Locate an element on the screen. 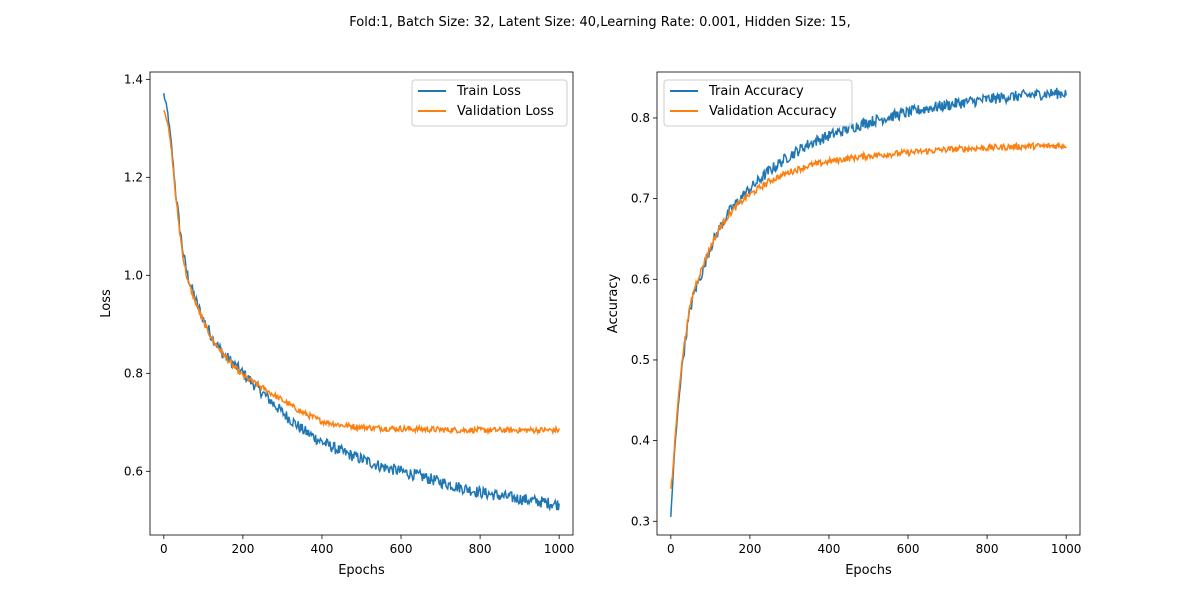  accuracy-x-tick-label: 800 is located at coordinates (987, 549).